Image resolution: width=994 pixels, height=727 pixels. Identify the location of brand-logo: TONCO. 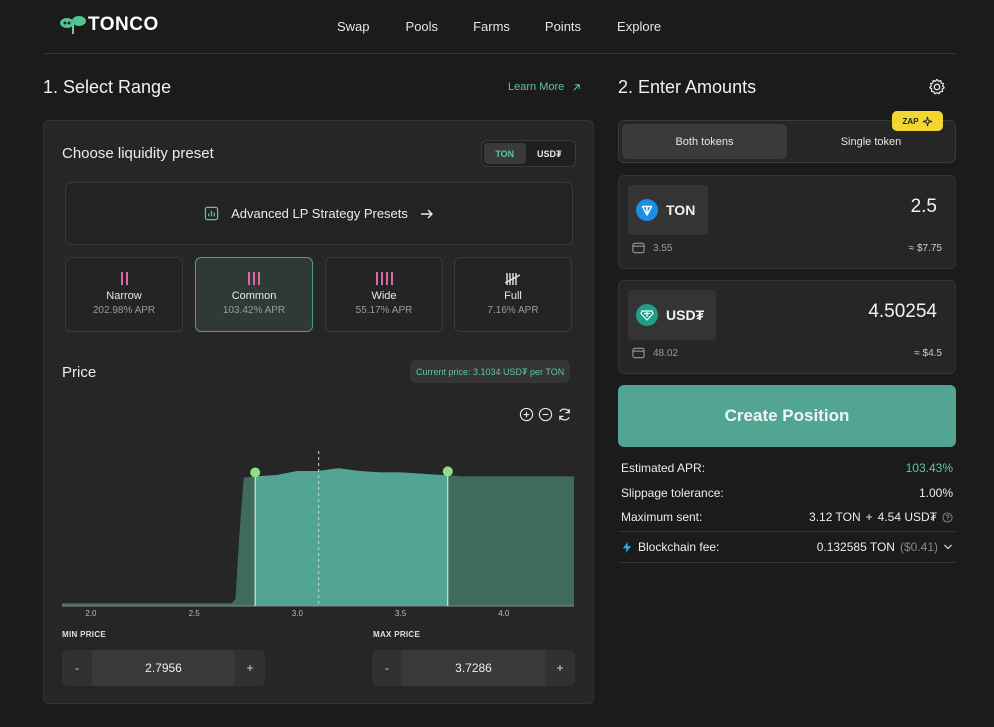
(109, 25).